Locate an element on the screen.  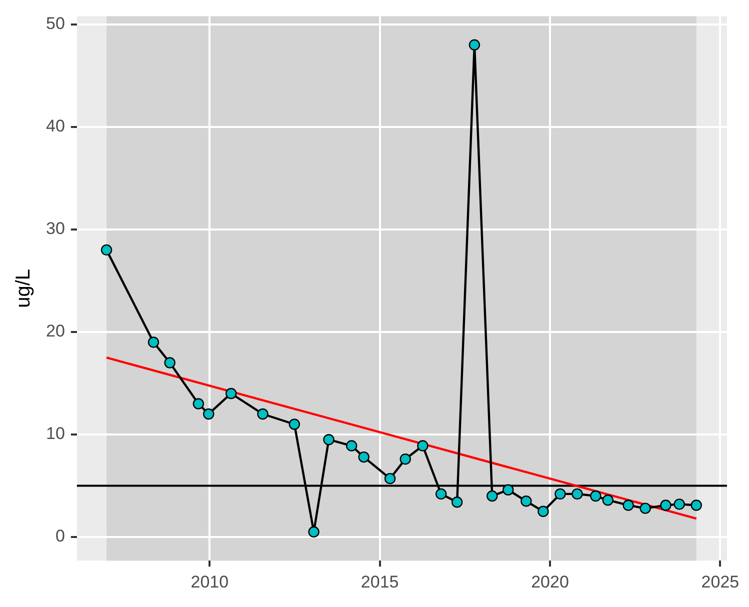
x-tick-label: 2025 is located at coordinates (720, 582).